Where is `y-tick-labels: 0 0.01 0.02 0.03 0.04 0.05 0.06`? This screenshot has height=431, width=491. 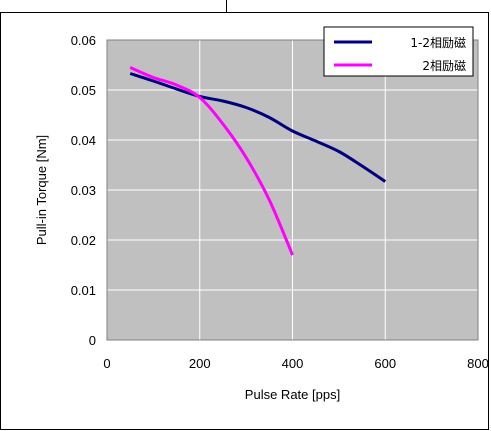 y-tick-labels: 0 0.01 0.02 0.03 0.04 0.05 0.06 is located at coordinates (83, 190).